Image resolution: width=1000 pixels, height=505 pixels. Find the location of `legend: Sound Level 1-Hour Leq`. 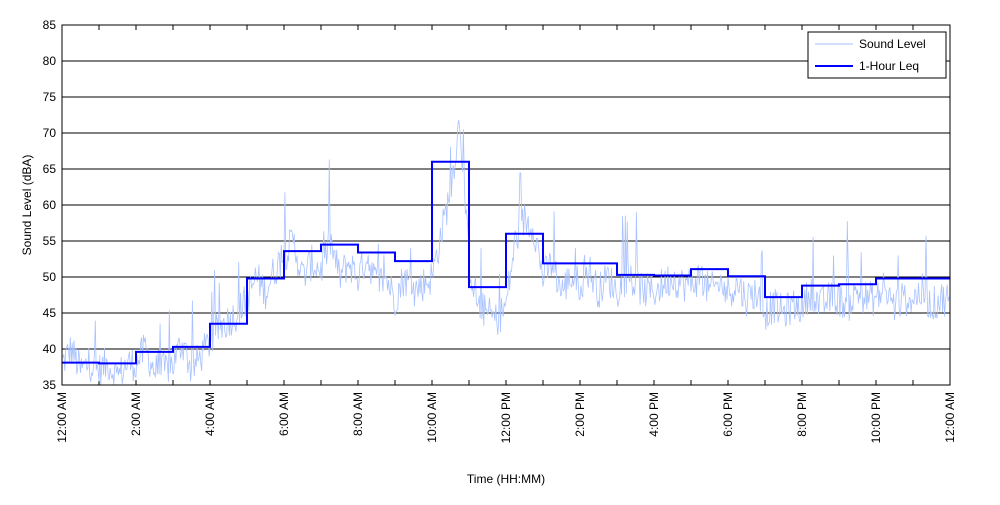

legend: Sound Level 1-Hour Leq is located at coordinates (877, 55).